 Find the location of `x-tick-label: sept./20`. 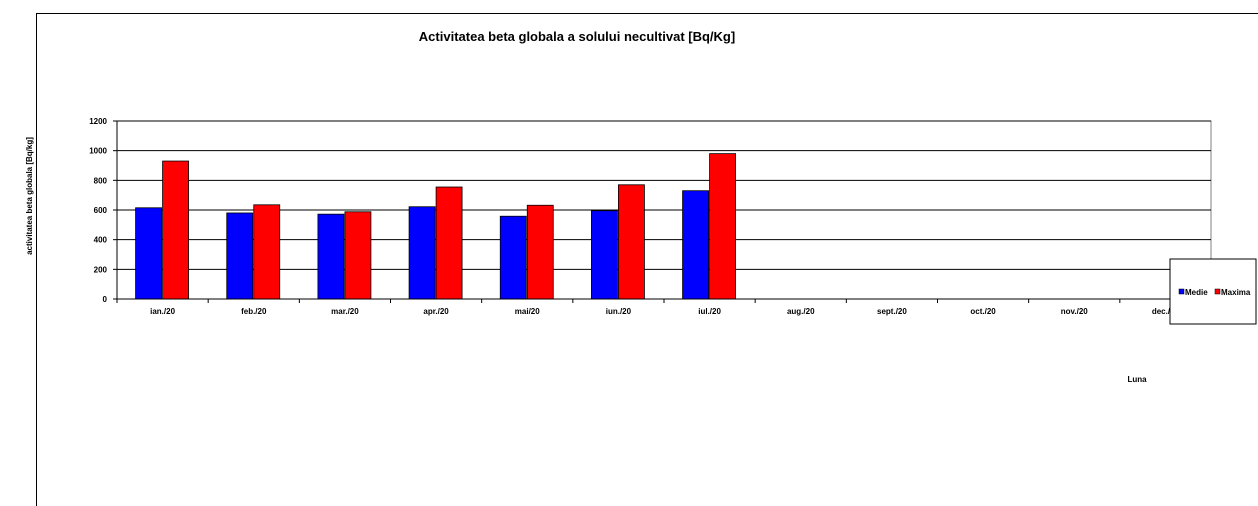

x-tick-label: sept./20 is located at coordinates (892, 311).